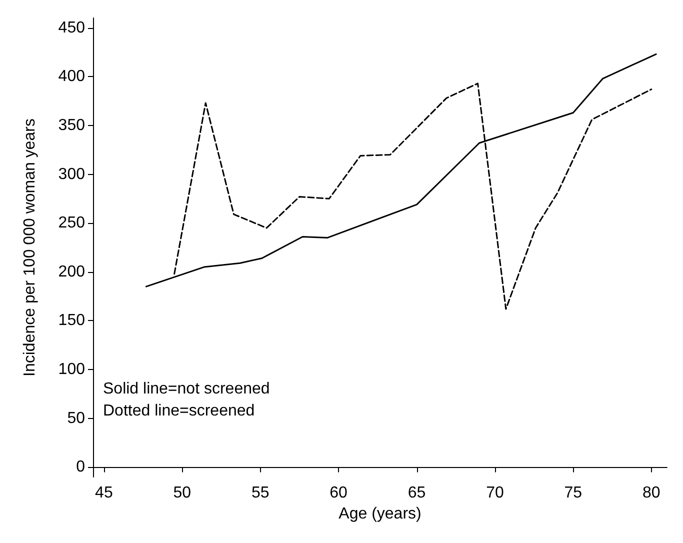 The width and height of the screenshot is (683, 543). I want to click on y-tick-label: 200, so click(72, 271).